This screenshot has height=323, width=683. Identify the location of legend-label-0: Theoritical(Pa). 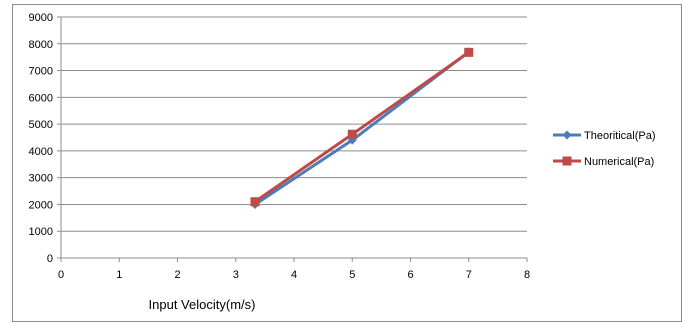
(620, 136).